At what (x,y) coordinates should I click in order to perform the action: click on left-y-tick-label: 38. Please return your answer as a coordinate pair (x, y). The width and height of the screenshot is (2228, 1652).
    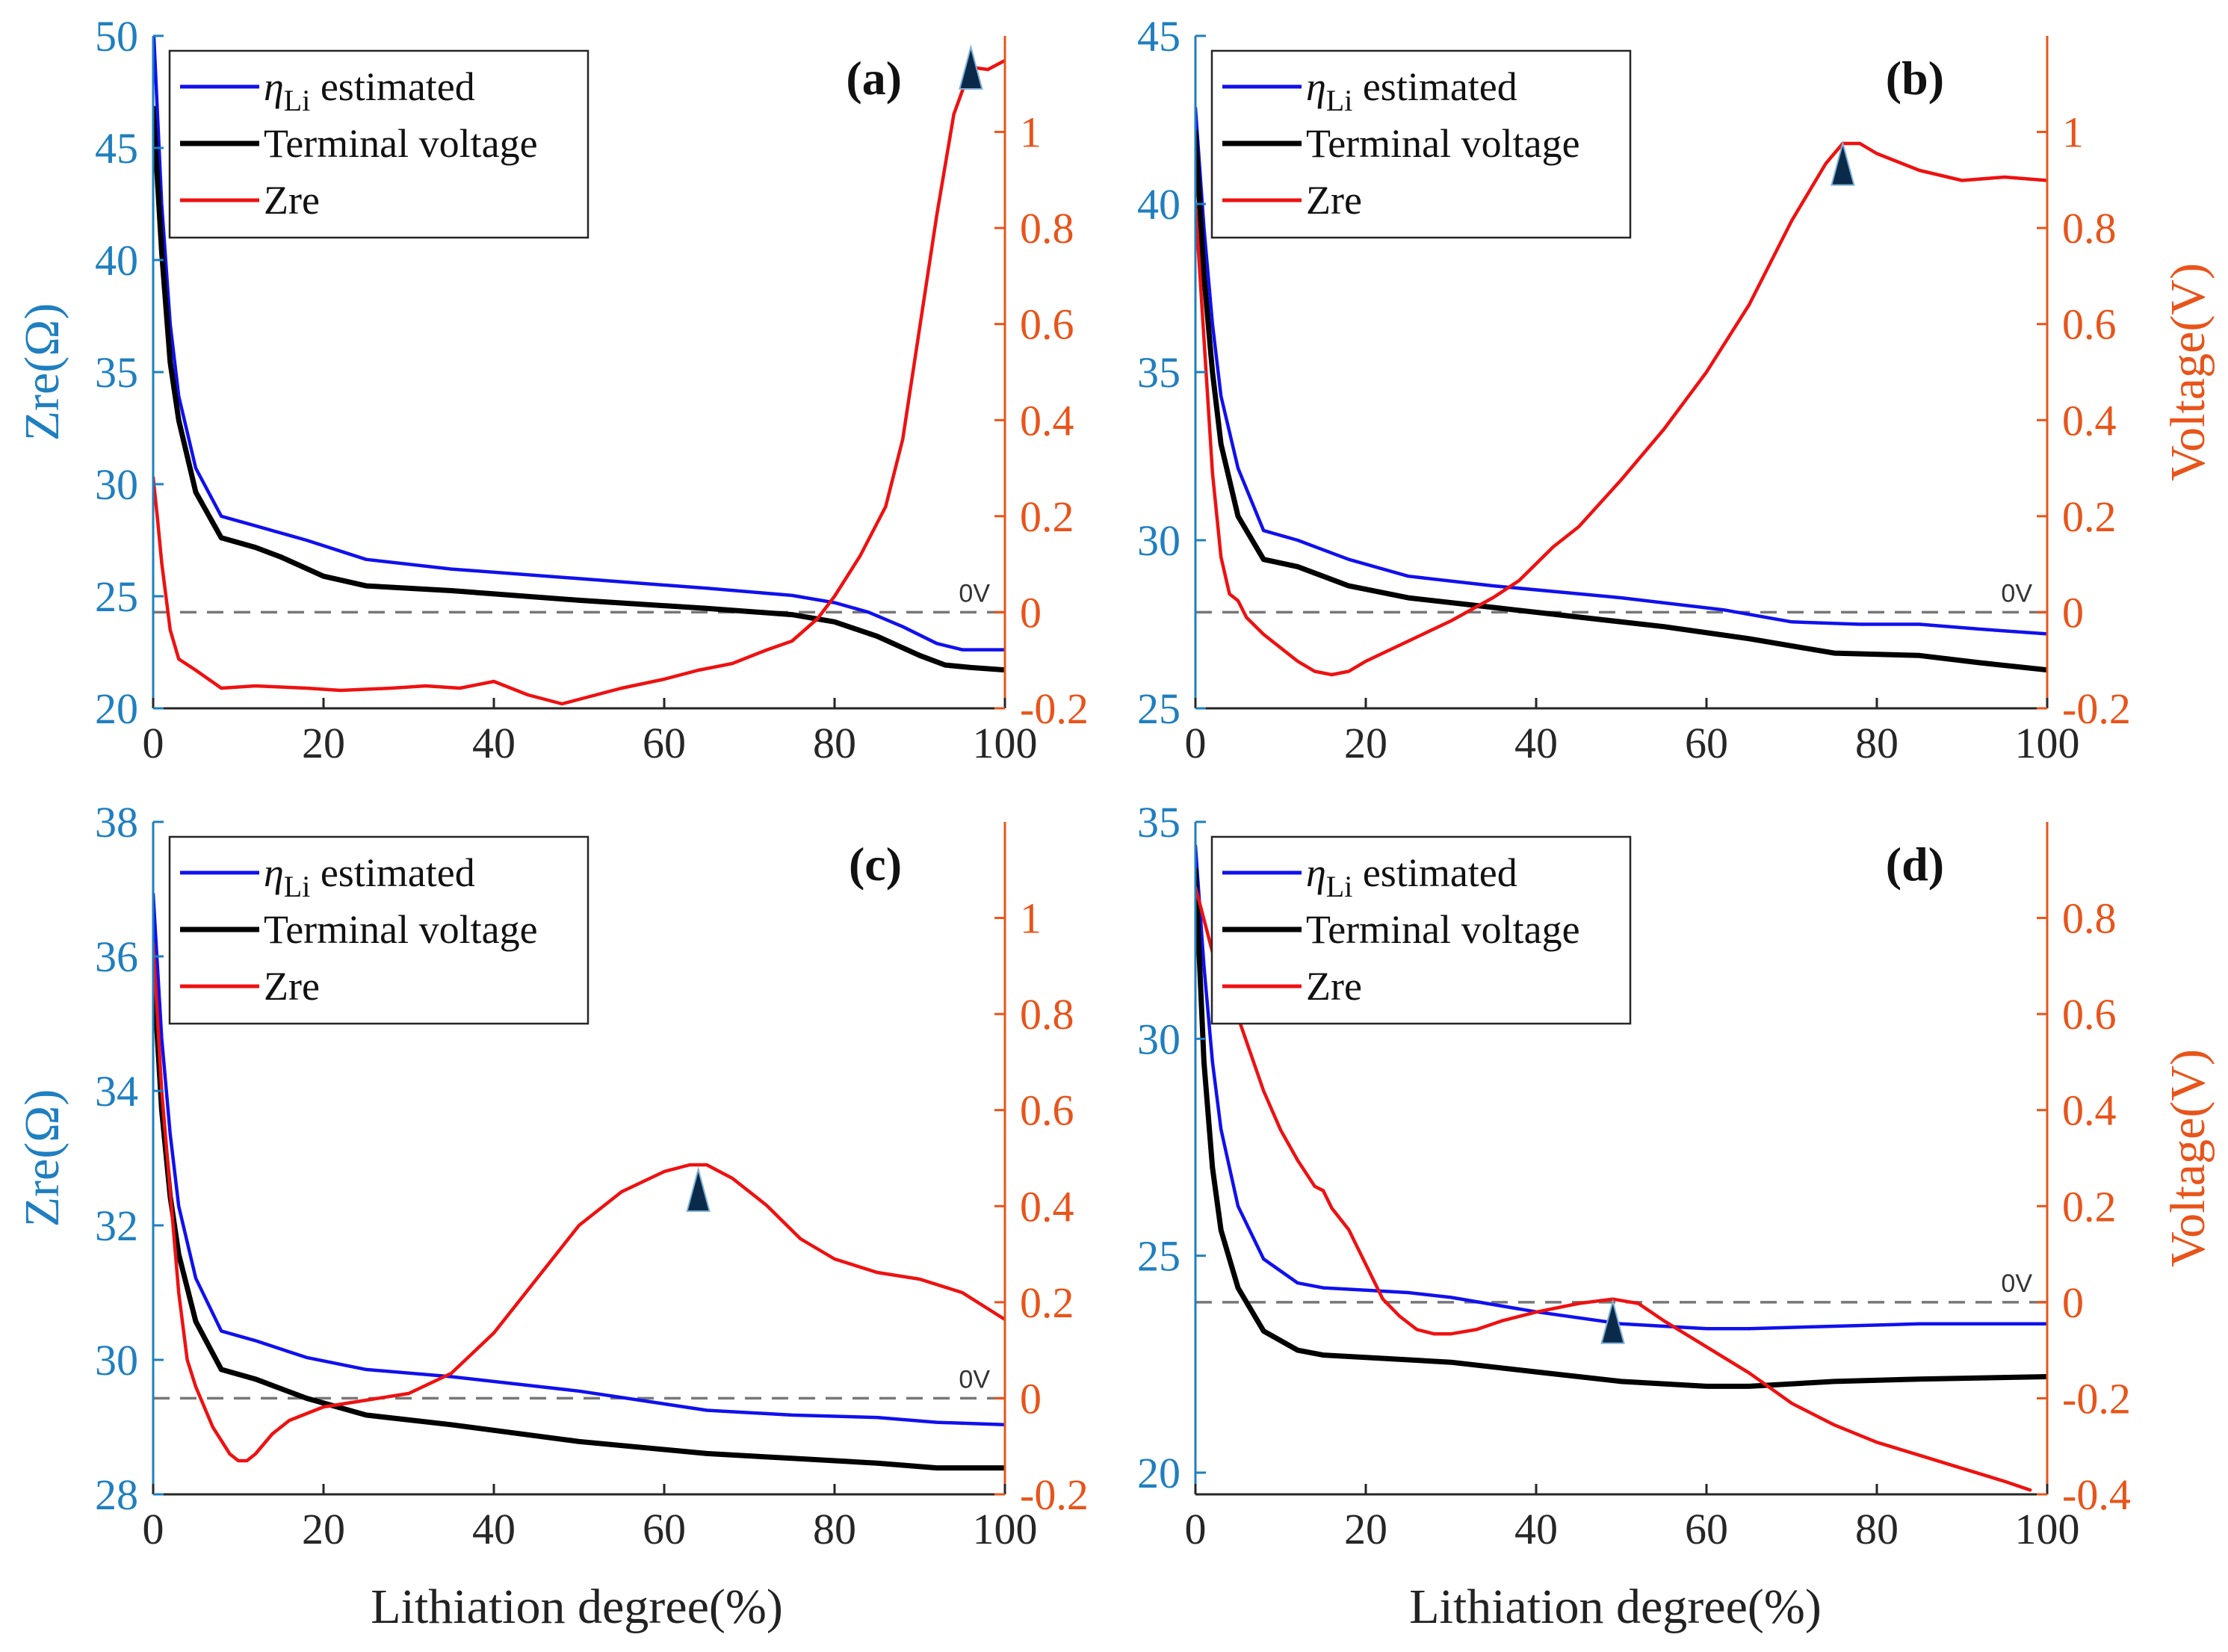
    Looking at the image, I should click on (117, 822).